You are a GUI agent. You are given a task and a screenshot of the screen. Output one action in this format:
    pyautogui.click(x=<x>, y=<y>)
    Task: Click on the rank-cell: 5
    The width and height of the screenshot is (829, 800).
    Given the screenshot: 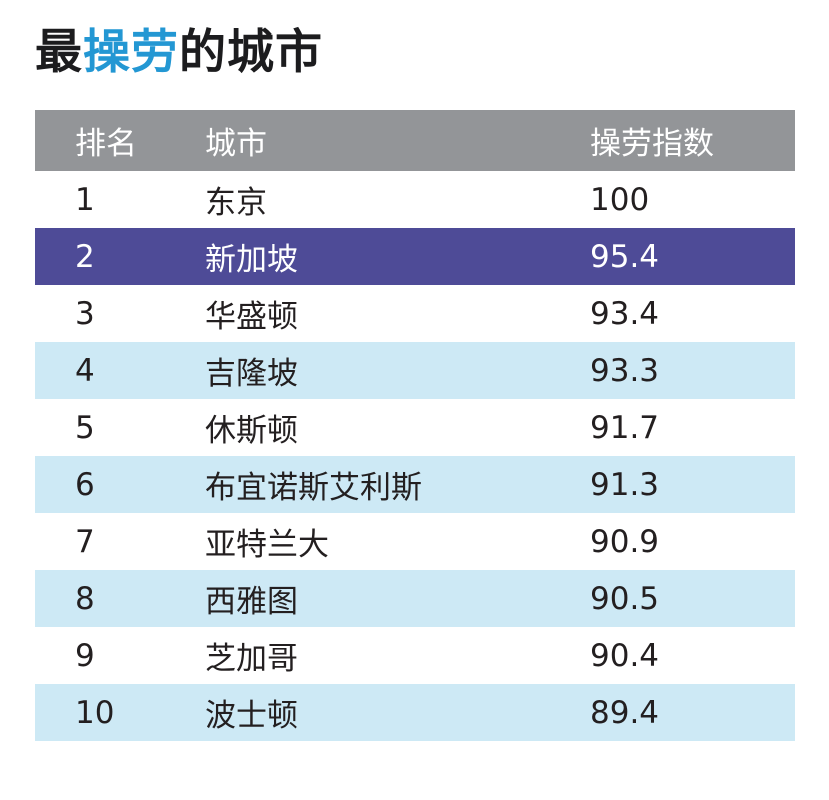 What is the action you would take?
    pyautogui.click(x=85, y=427)
    